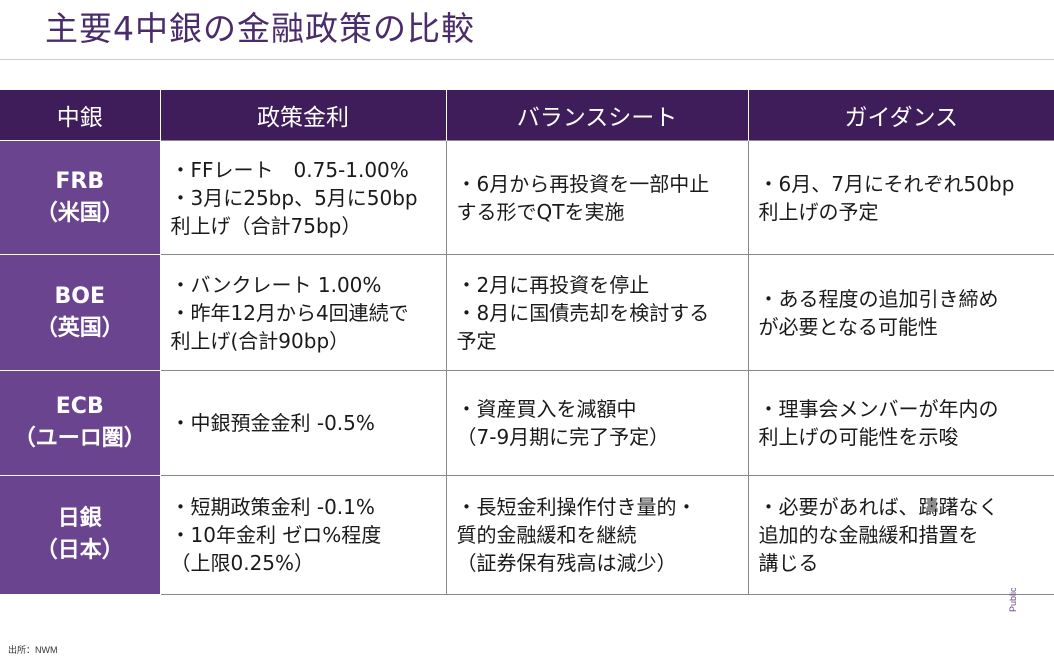 The height and width of the screenshot is (663, 1054). What do you see at coordinates (276, 284) in the screenshot?
I see `text-line: ・バンクレート 1.00%` at bounding box center [276, 284].